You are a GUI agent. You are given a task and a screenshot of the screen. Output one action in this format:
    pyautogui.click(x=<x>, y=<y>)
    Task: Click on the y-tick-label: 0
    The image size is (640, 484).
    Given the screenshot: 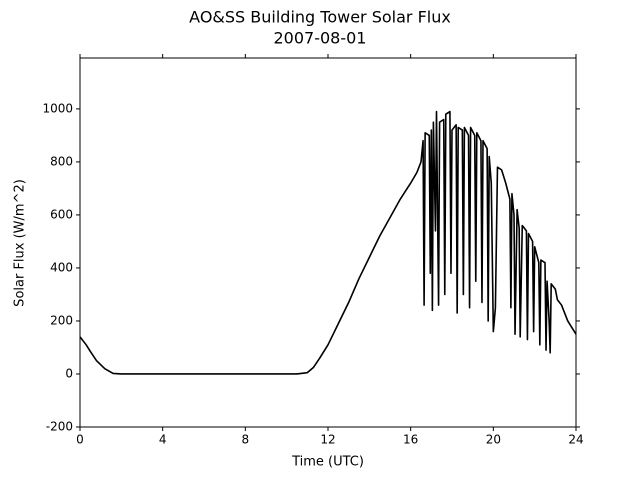 What is the action you would take?
    pyautogui.click(x=69, y=373)
    